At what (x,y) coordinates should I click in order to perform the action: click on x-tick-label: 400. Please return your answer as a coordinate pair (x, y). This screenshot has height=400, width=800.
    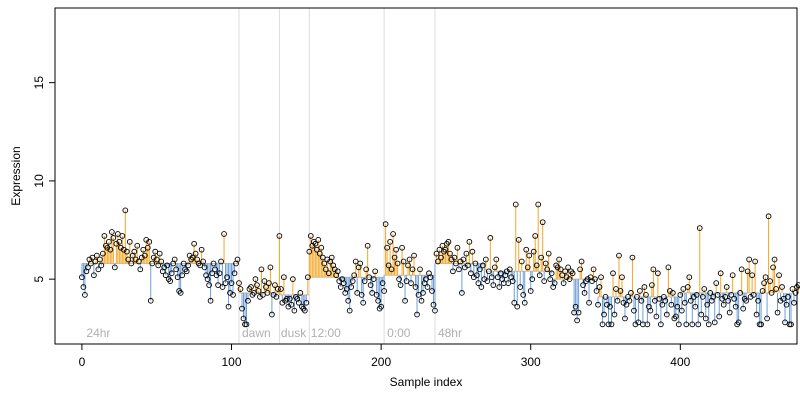
    Looking at the image, I should click on (680, 362).